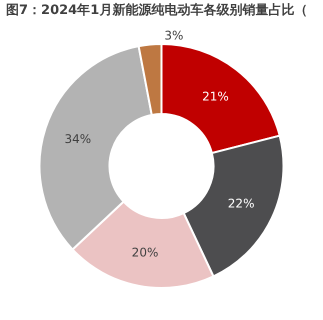 The image size is (323, 320). What do you see at coordinates (241, 203) in the screenshot?
I see `data-label: 22%` at bounding box center [241, 203].